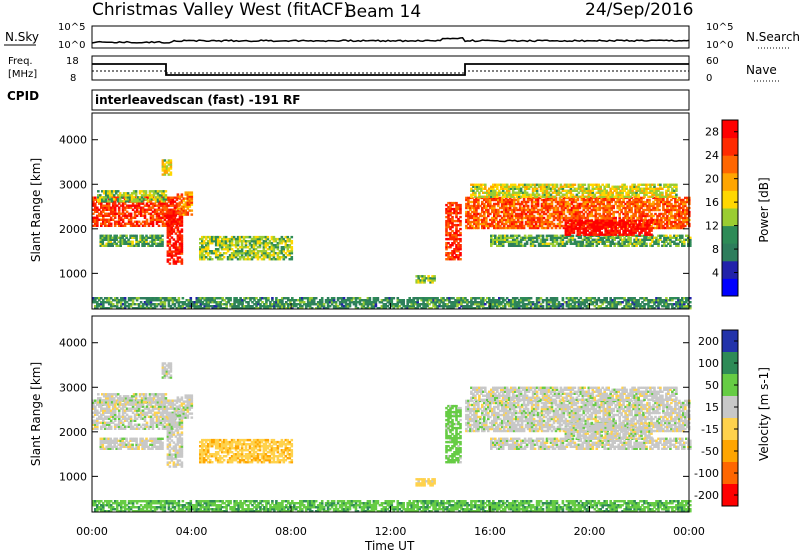 Image resolution: width=800 pixels, height=554 pixels. I want to click on beam-label: Beam 14, so click(383, 12).